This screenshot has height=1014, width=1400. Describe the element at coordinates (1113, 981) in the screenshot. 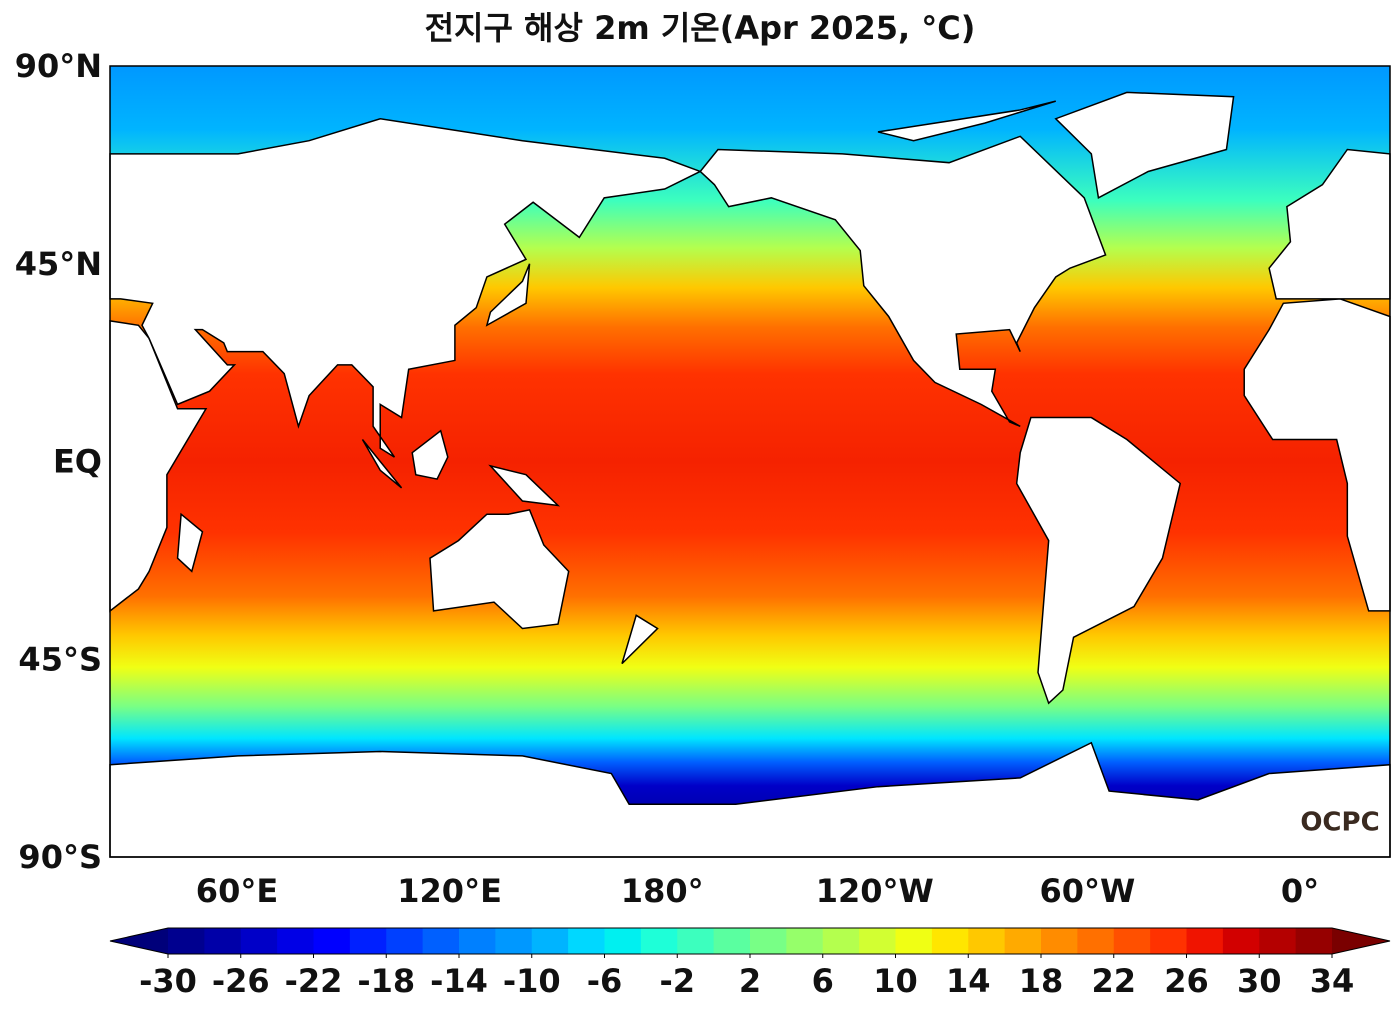

I see `colorbar-tick-label: 22` at that location.